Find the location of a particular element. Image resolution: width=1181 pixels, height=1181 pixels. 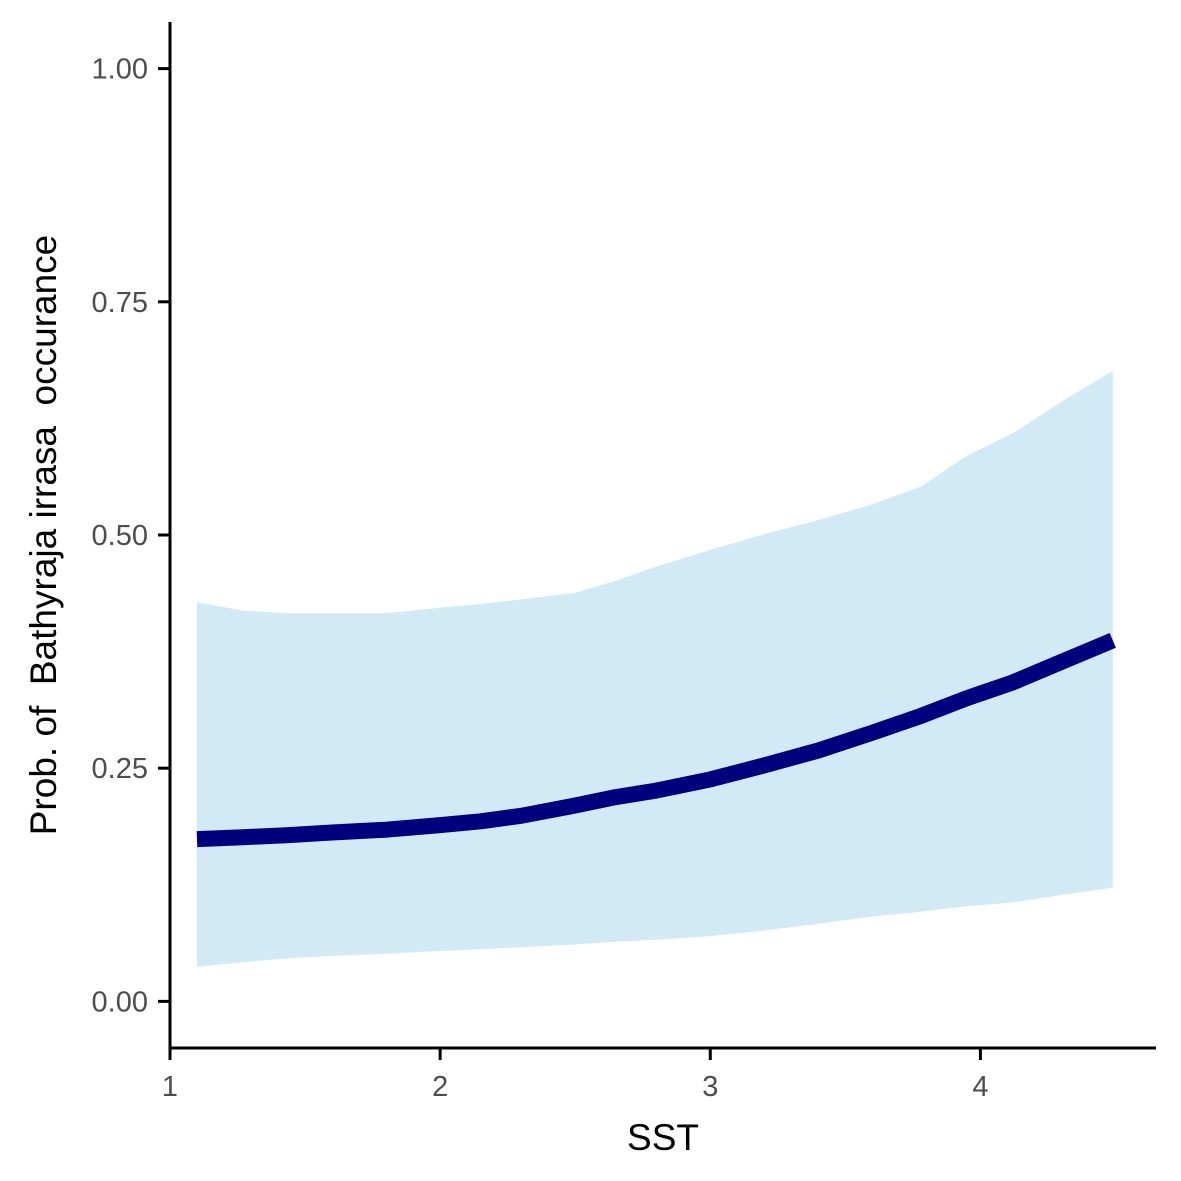

y-tick-label: 0.75 is located at coordinates (120, 303).